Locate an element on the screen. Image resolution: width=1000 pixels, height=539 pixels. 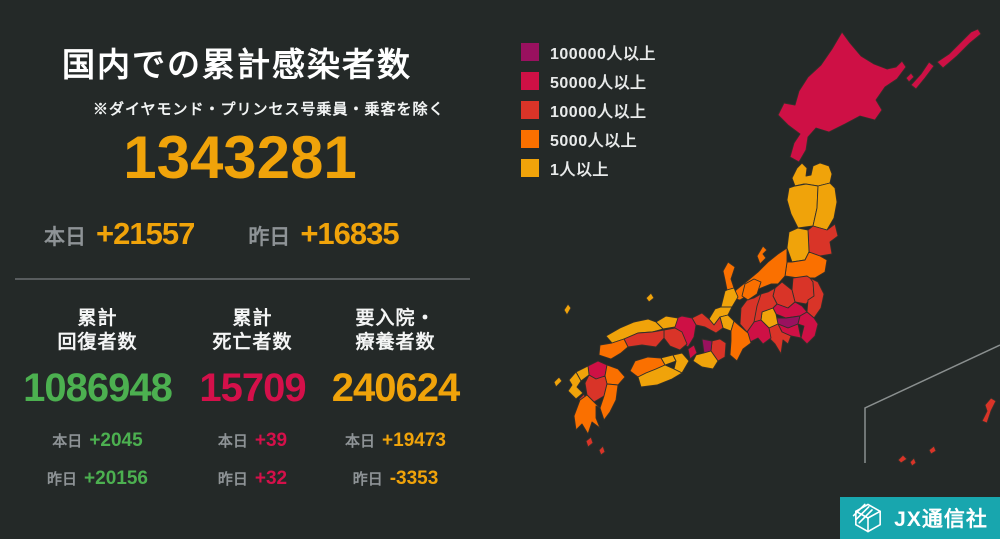
prefecture-mie is located at coordinates (740, 341).